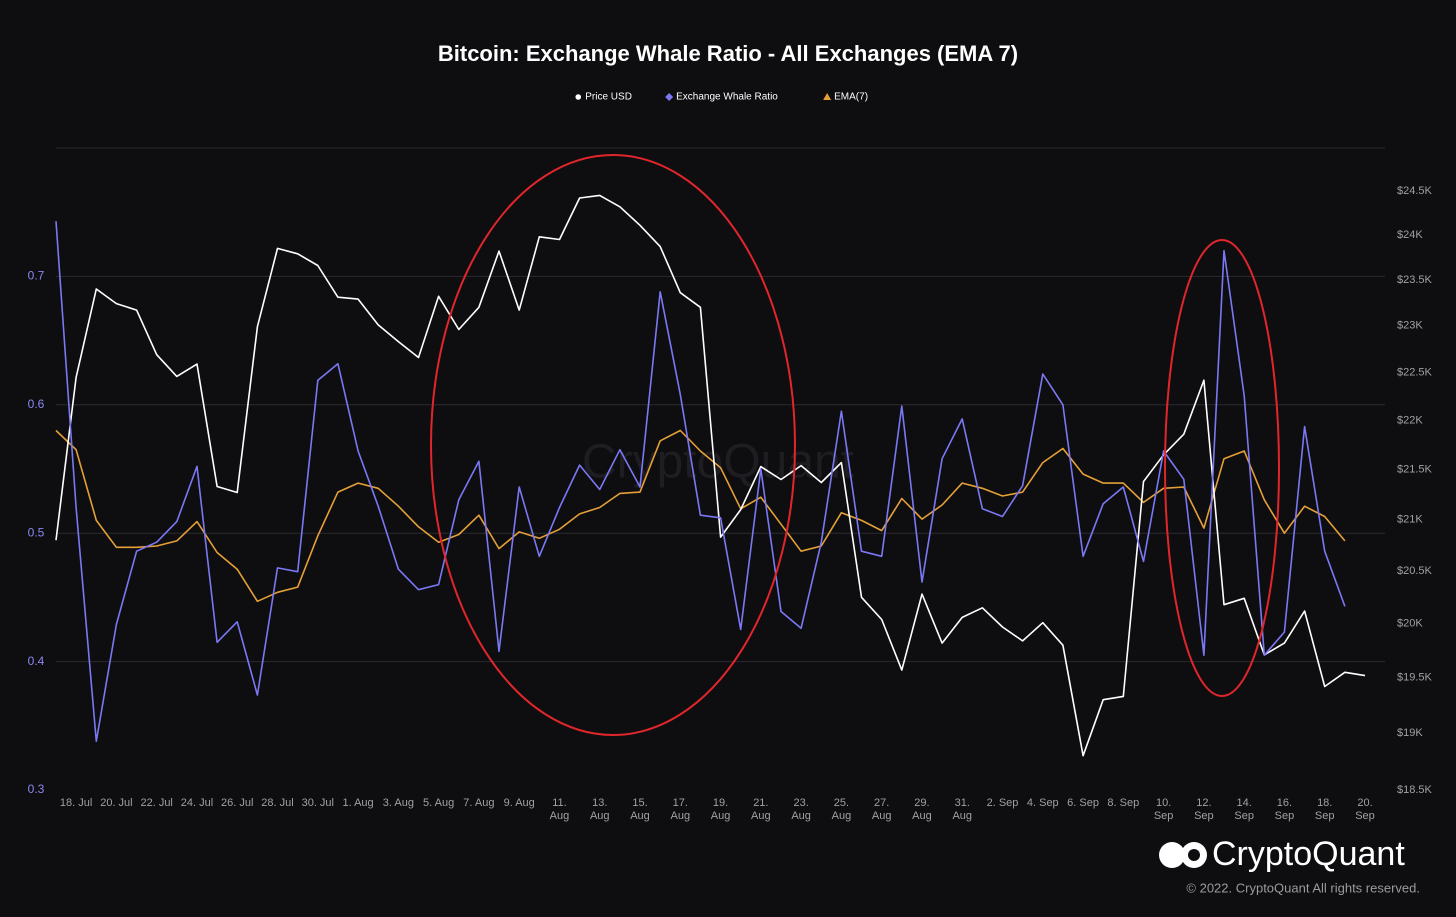  I want to click on x-tick-label-line: 17., so click(680, 803).